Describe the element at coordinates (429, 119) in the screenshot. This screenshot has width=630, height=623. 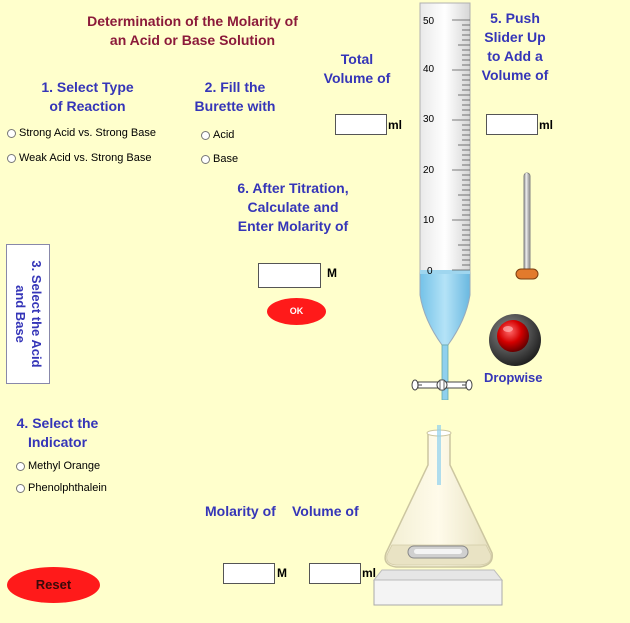
I see `scale-label: 30` at that location.